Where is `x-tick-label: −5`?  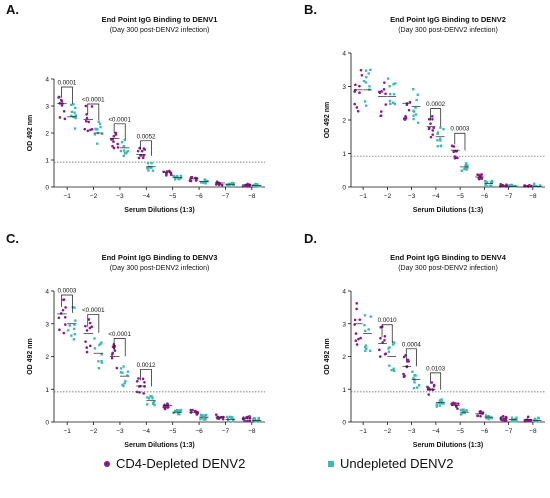 x-tick-label: −5 is located at coordinates (173, 196).